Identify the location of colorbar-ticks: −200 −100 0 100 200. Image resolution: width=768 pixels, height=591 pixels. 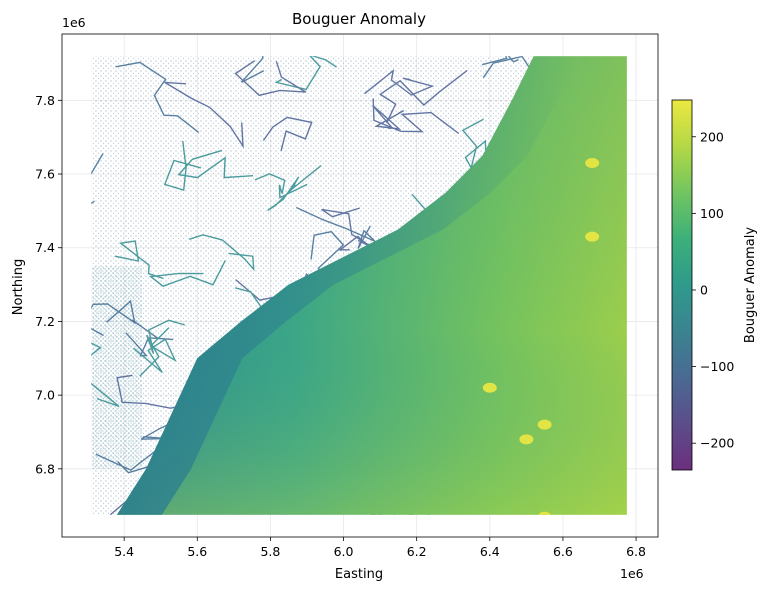
(713, 290).